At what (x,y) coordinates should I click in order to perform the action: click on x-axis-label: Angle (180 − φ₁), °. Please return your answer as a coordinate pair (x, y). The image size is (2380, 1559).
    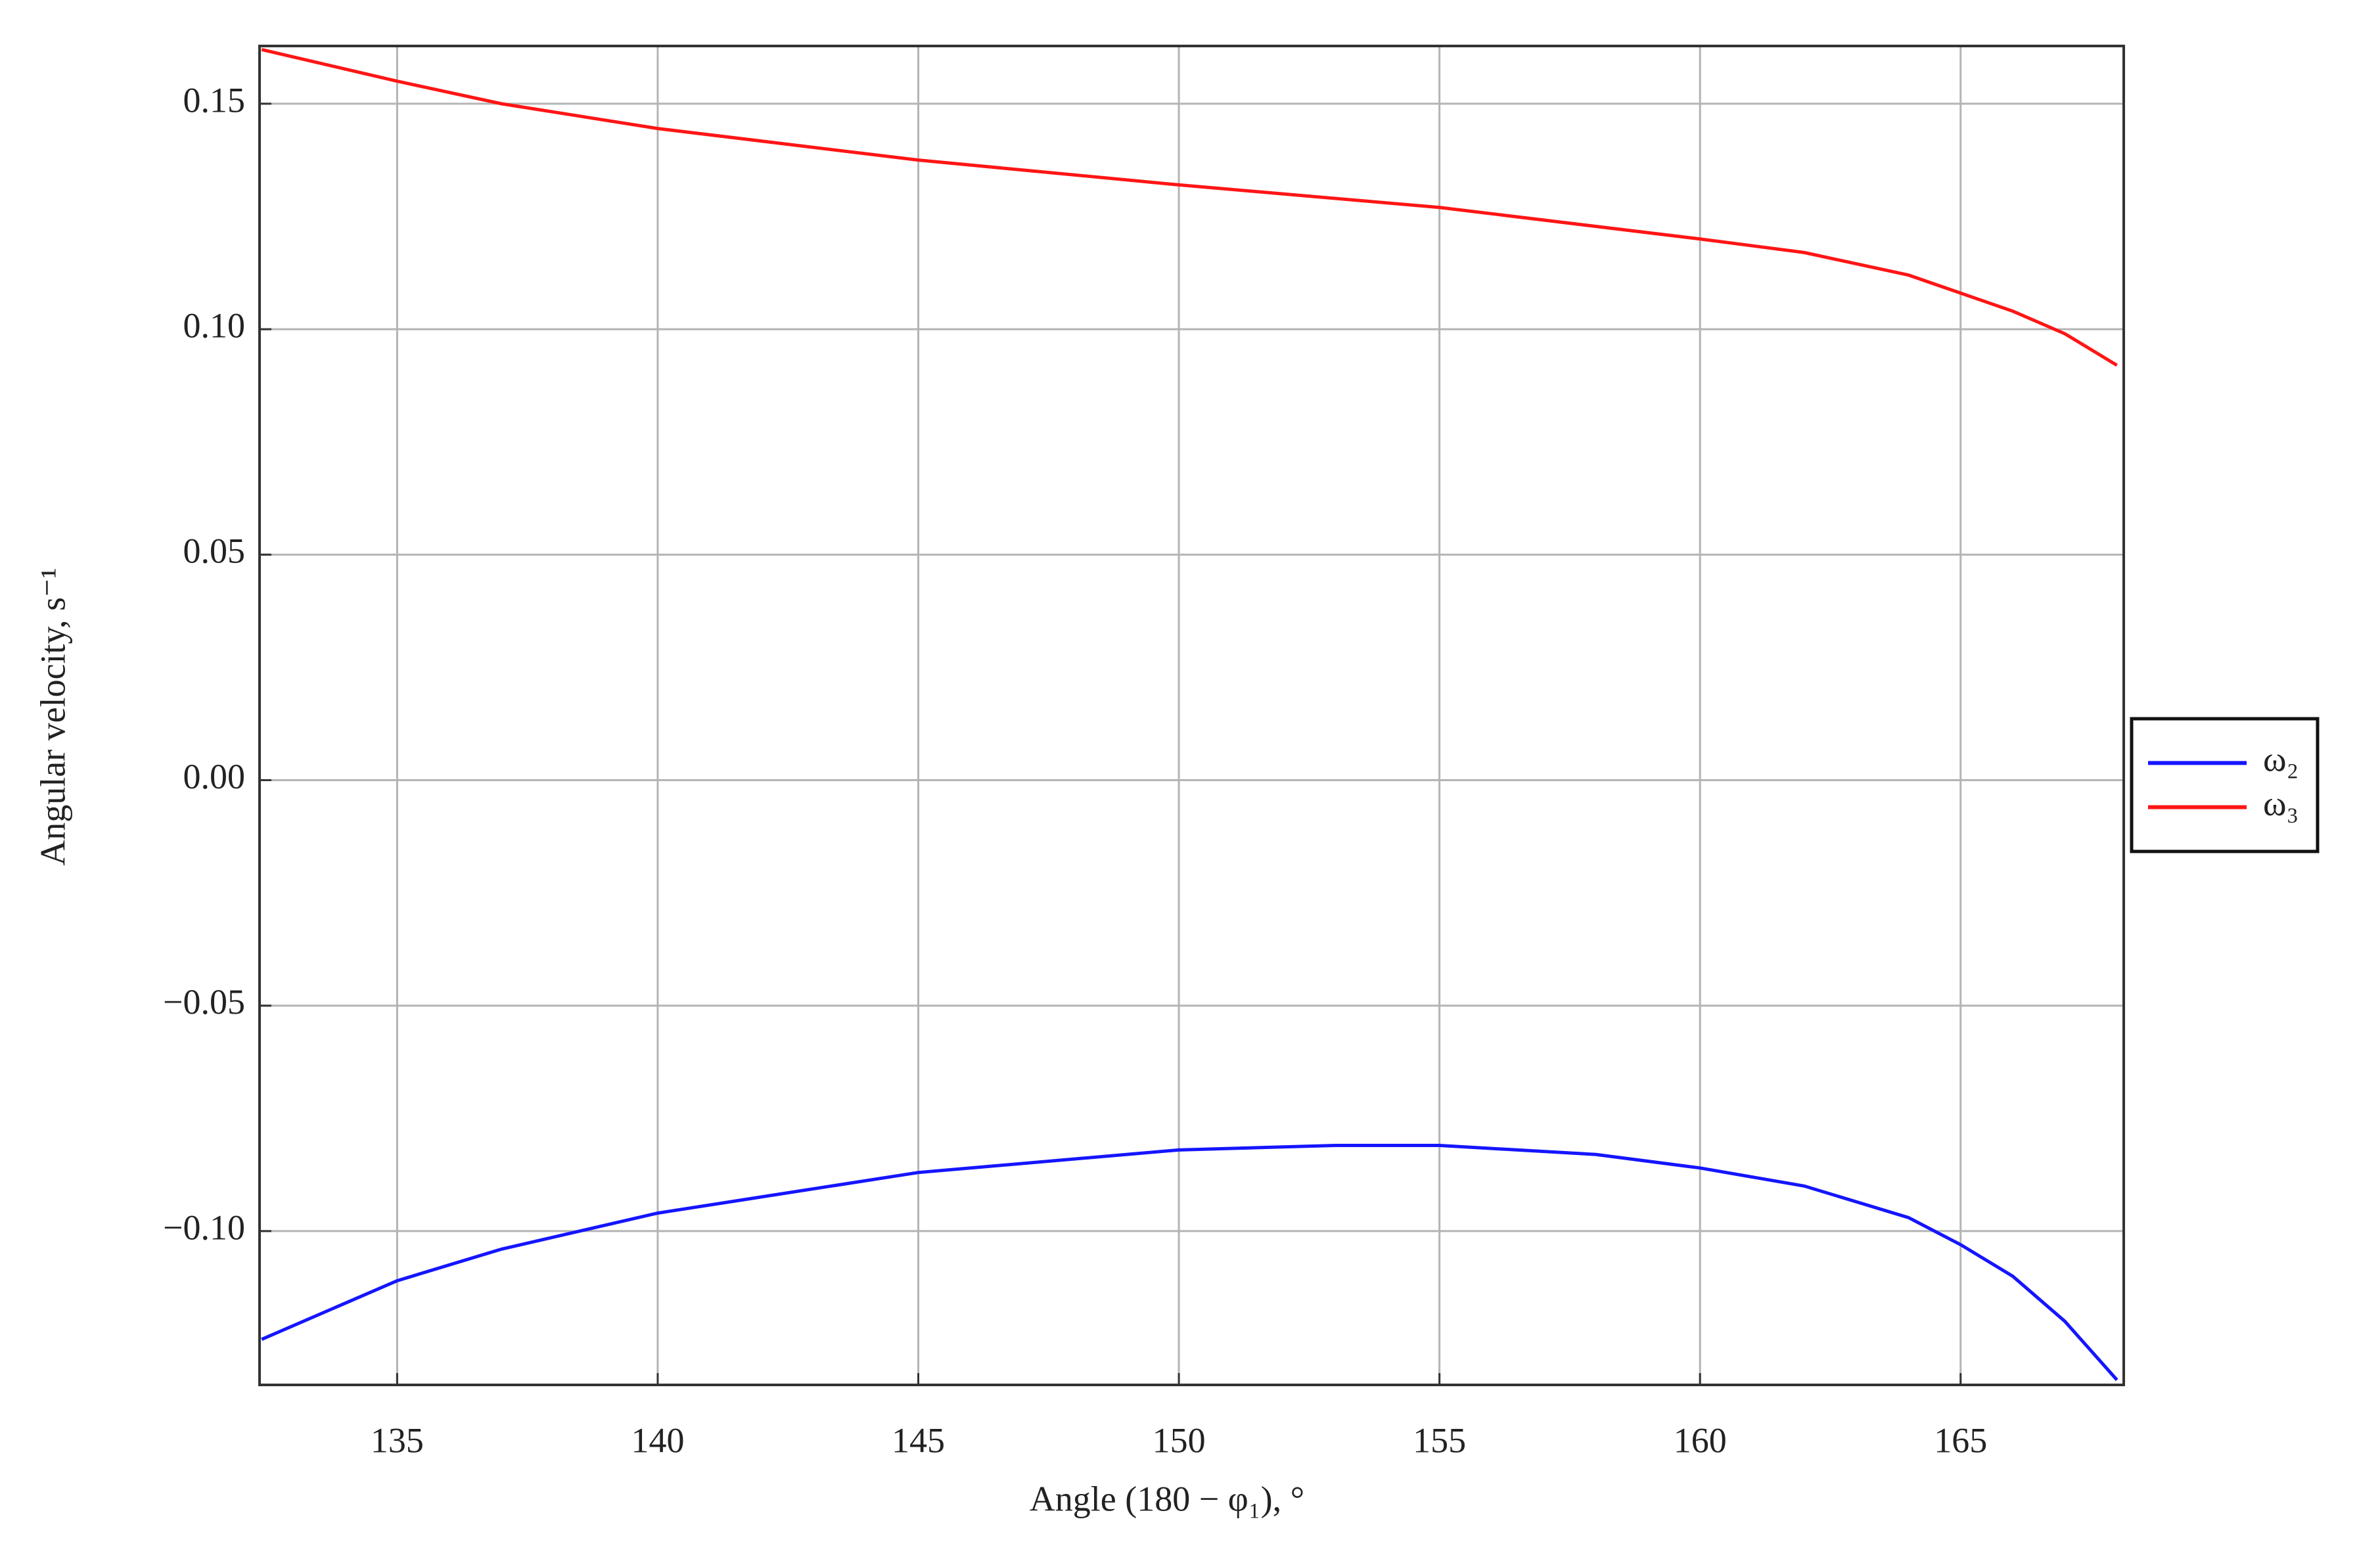
    Looking at the image, I should click on (1167, 1498).